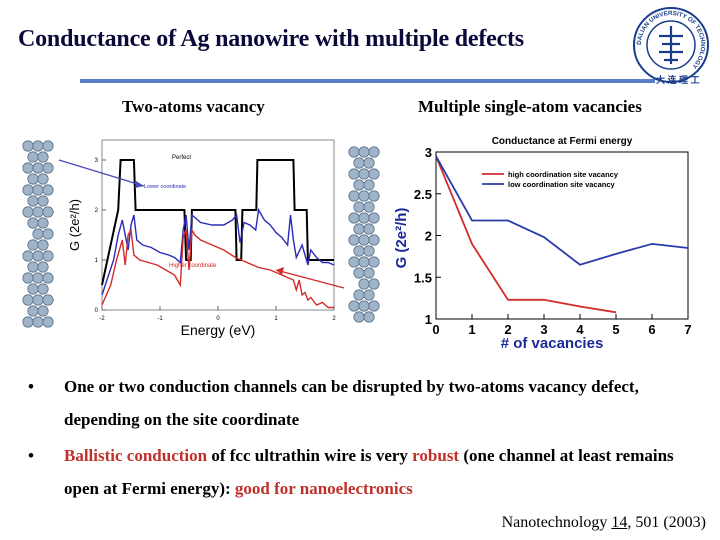 The image size is (720, 540). Describe the element at coordinates (552, 343) in the screenshot. I see `right-x-axis-label: # of vacancies` at that location.